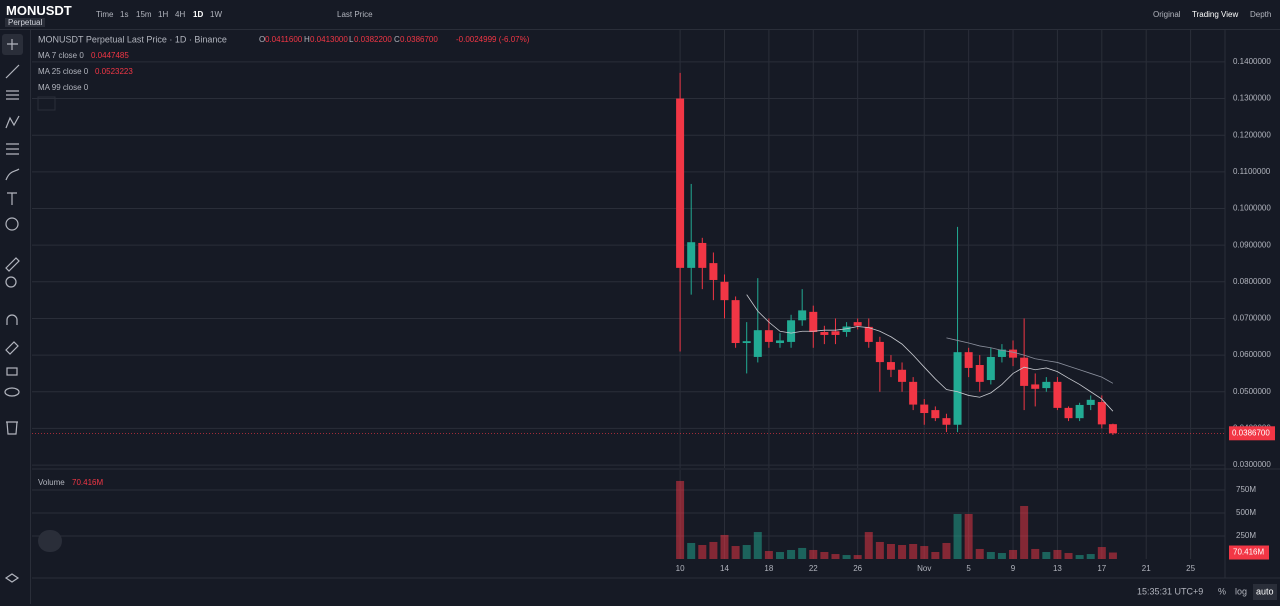 The image size is (1280, 606). Describe the element at coordinates (216, 14) in the screenshot. I see `interval: 1W` at that location.